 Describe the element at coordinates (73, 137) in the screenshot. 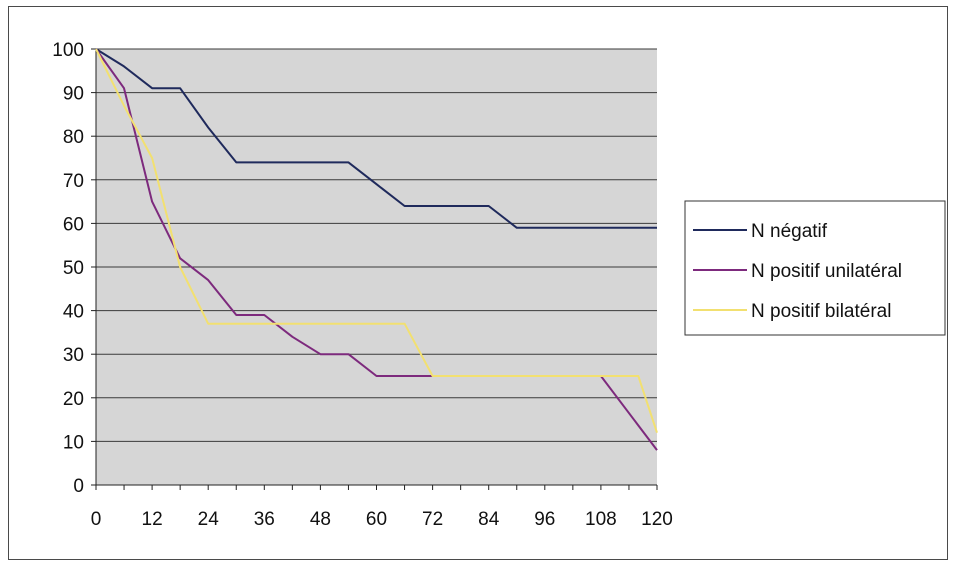

I see `y-tick-label: 80` at that location.